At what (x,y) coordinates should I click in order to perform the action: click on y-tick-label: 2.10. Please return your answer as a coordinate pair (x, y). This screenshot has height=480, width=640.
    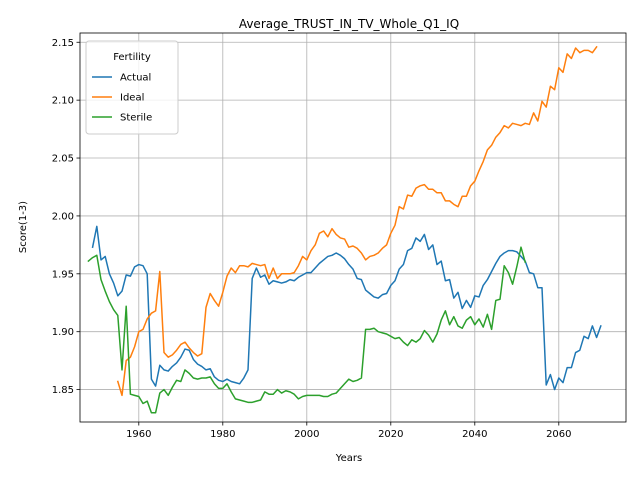
    Looking at the image, I should click on (63, 101).